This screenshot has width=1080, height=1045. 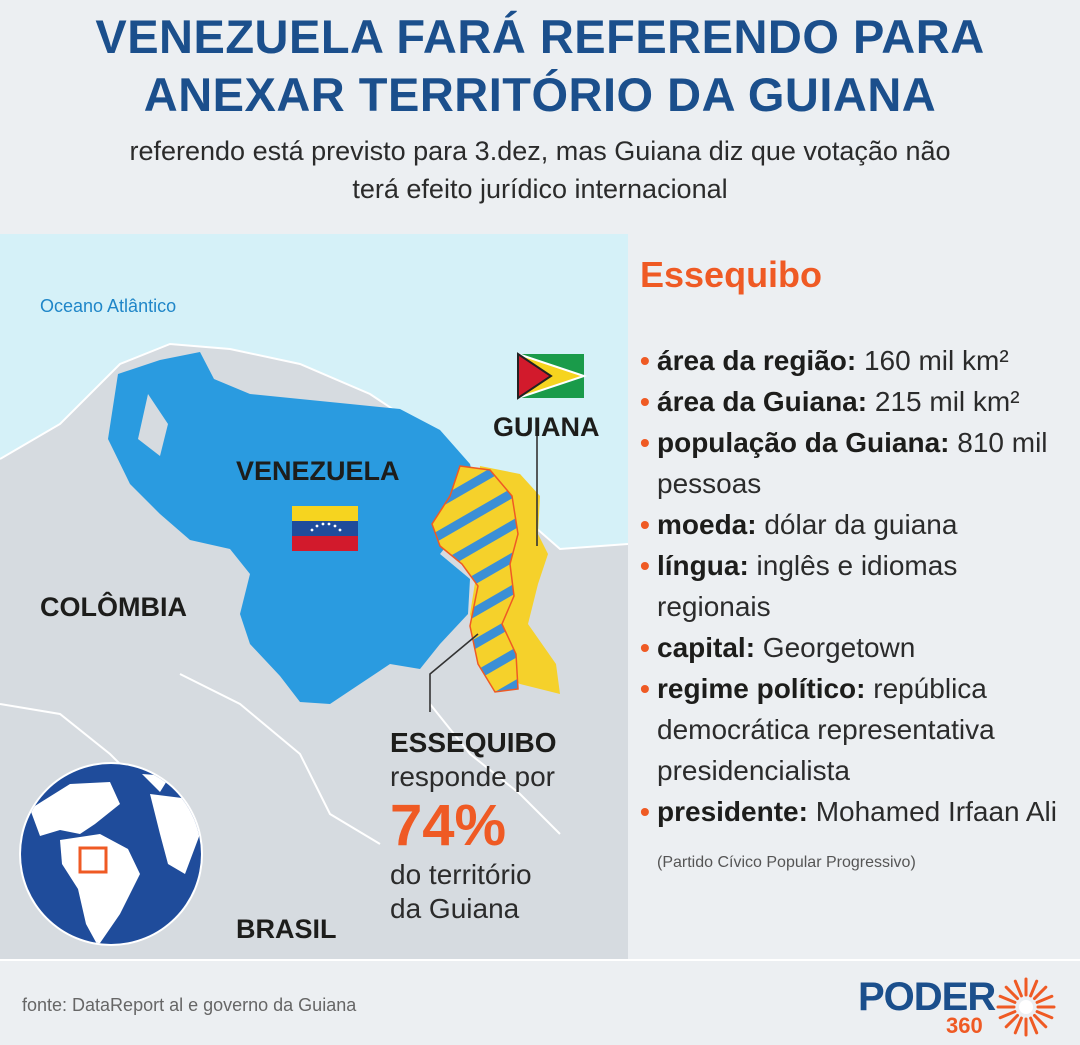 What do you see at coordinates (761, 688) in the screenshot?
I see `info-item-key: regime político:` at bounding box center [761, 688].